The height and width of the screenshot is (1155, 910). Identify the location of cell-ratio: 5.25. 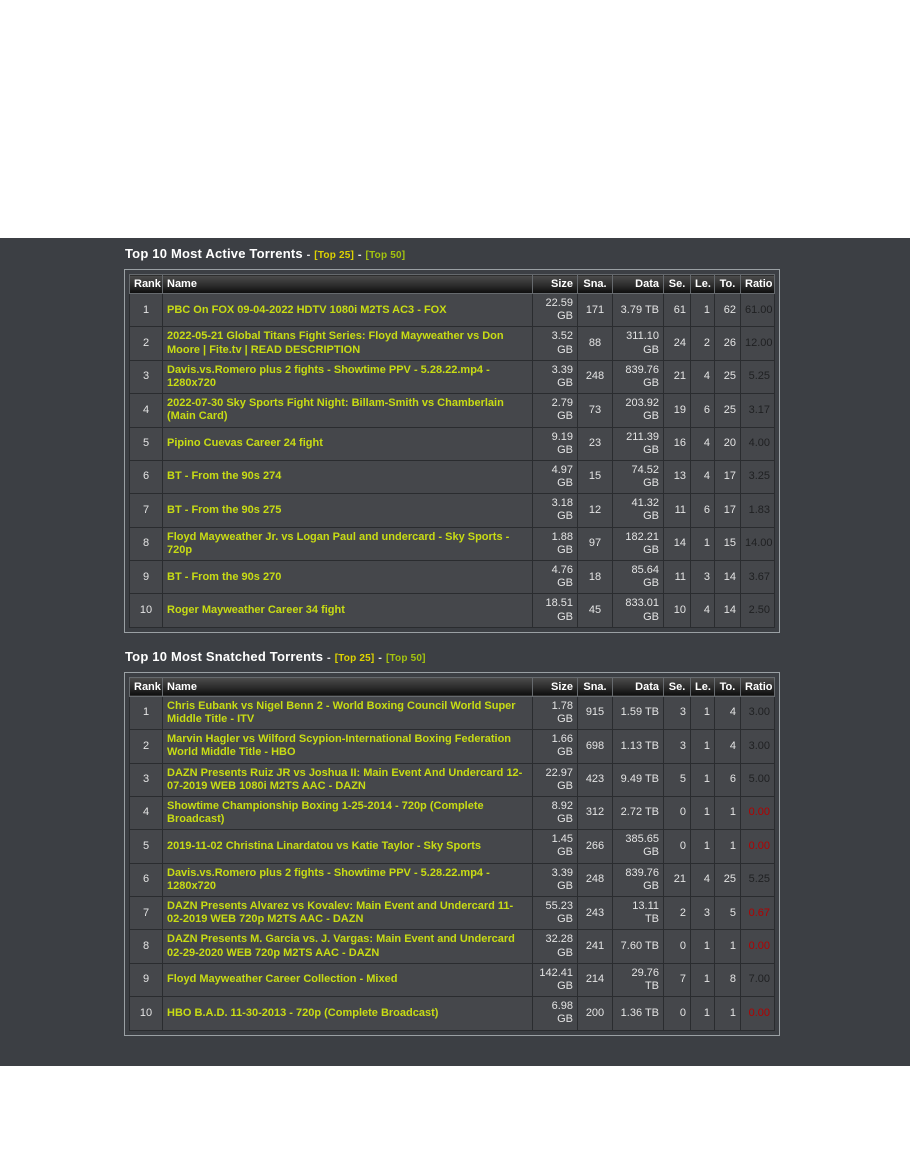
(757, 880).